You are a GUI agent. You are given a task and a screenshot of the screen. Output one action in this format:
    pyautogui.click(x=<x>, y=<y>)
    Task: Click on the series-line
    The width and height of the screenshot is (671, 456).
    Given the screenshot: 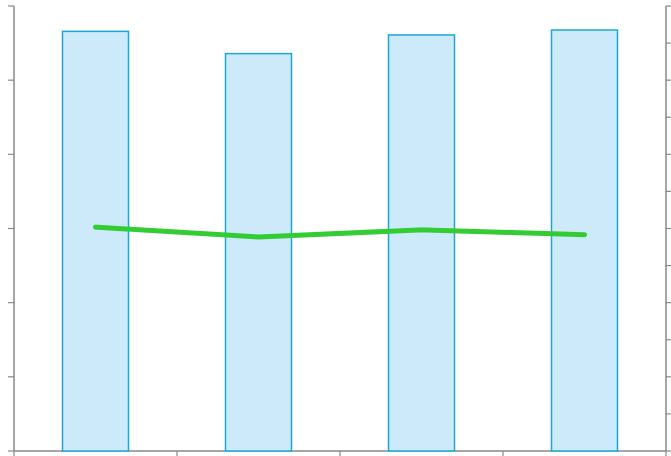 What is the action you would take?
    pyautogui.click(x=340, y=232)
    